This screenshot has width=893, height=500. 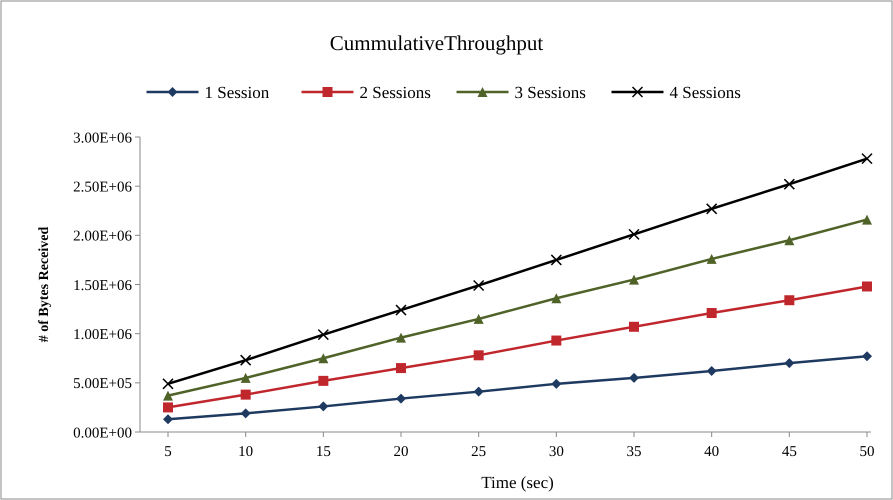 I want to click on x-tick-label: 25, so click(x=478, y=452).